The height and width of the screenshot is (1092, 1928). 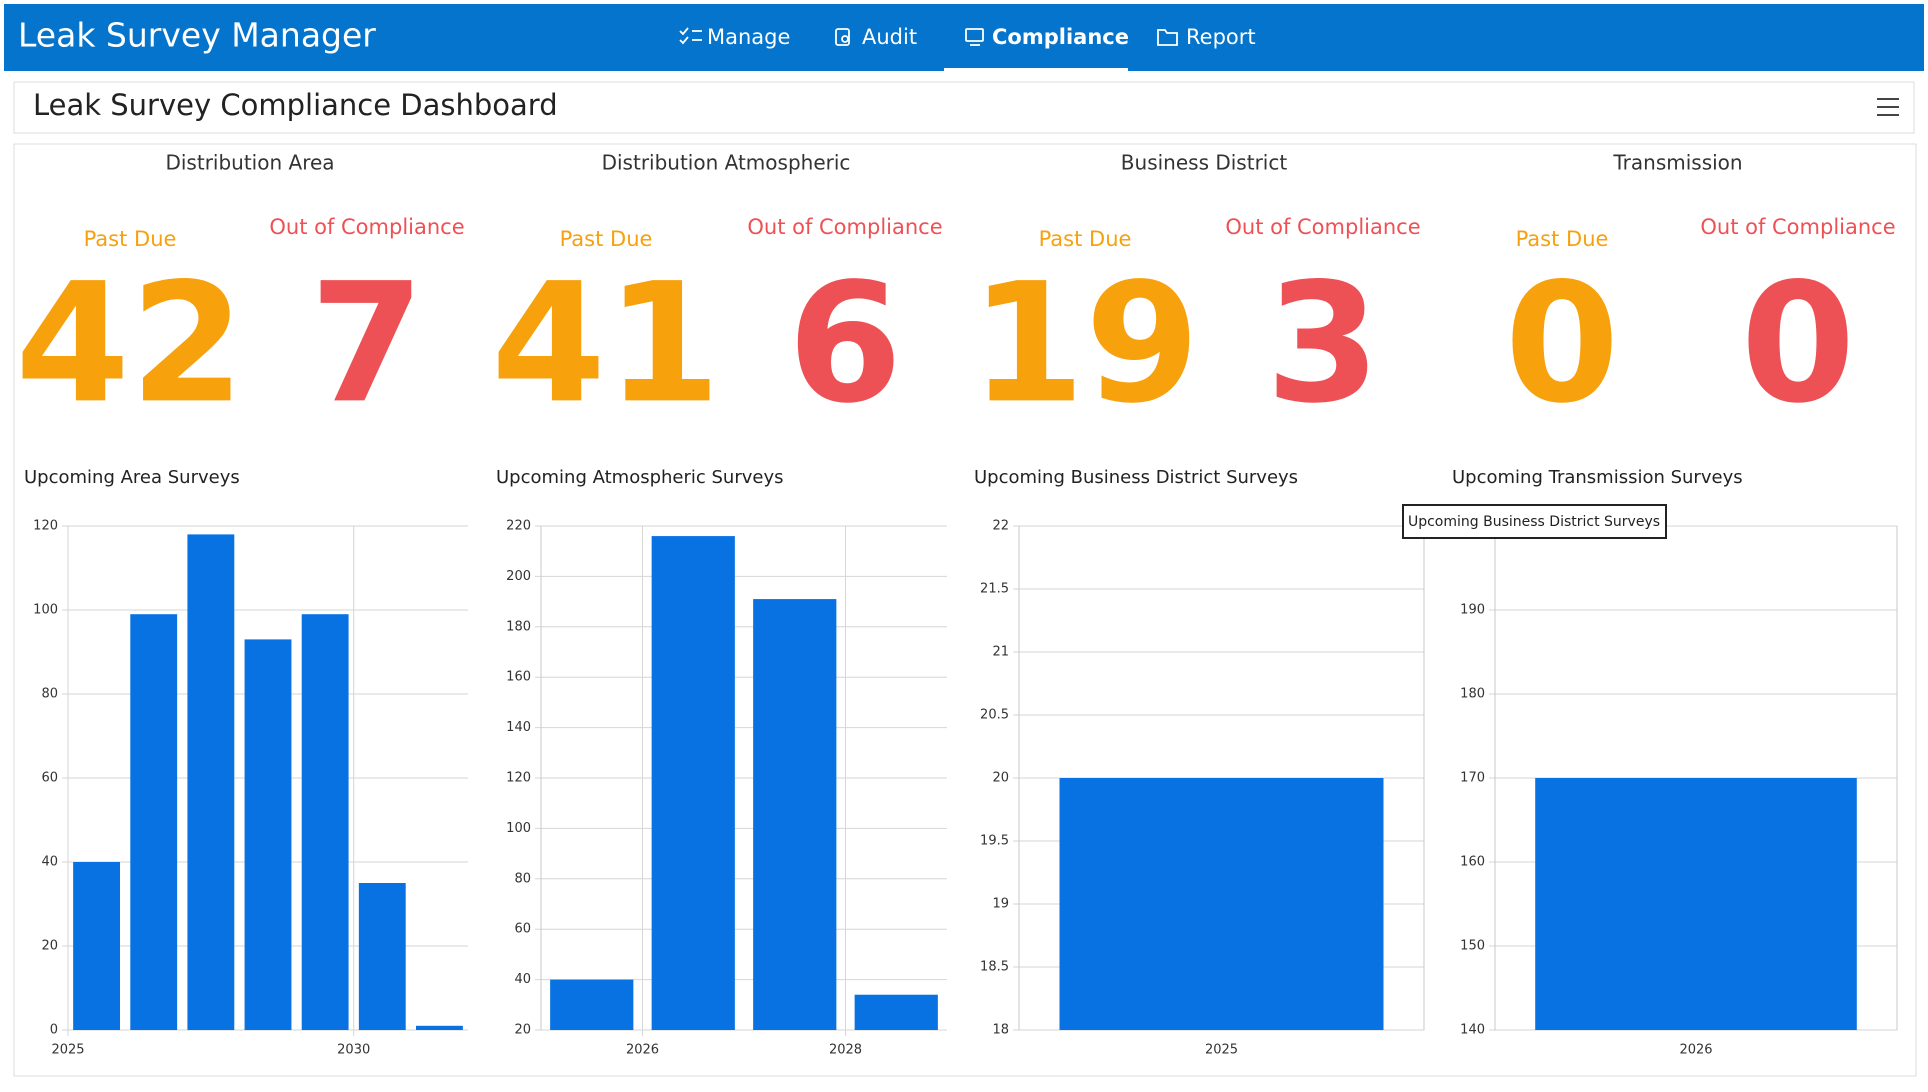 What do you see at coordinates (1562, 343) in the screenshot?
I see `past-due-count: 0` at bounding box center [1562, 343].